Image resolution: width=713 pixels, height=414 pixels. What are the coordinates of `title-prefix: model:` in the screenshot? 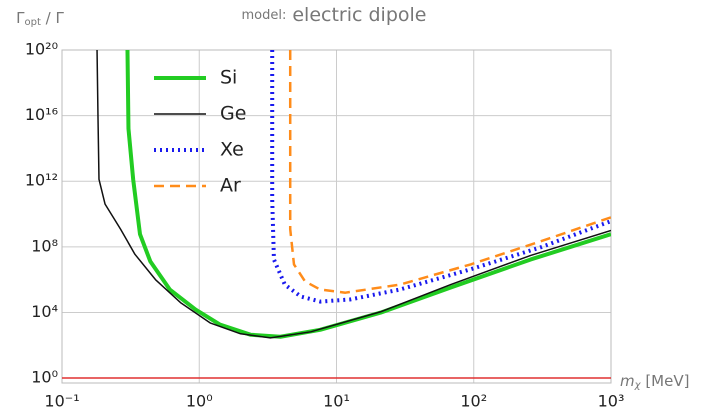 It's located at (264, 15).